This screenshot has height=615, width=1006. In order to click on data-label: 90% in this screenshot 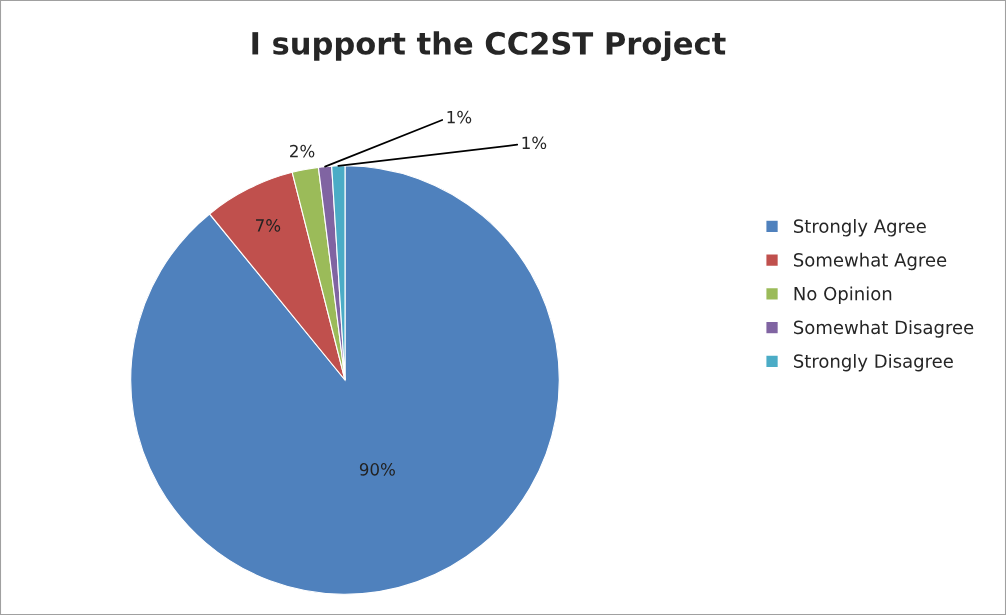, I will do `click(377, 469)`.